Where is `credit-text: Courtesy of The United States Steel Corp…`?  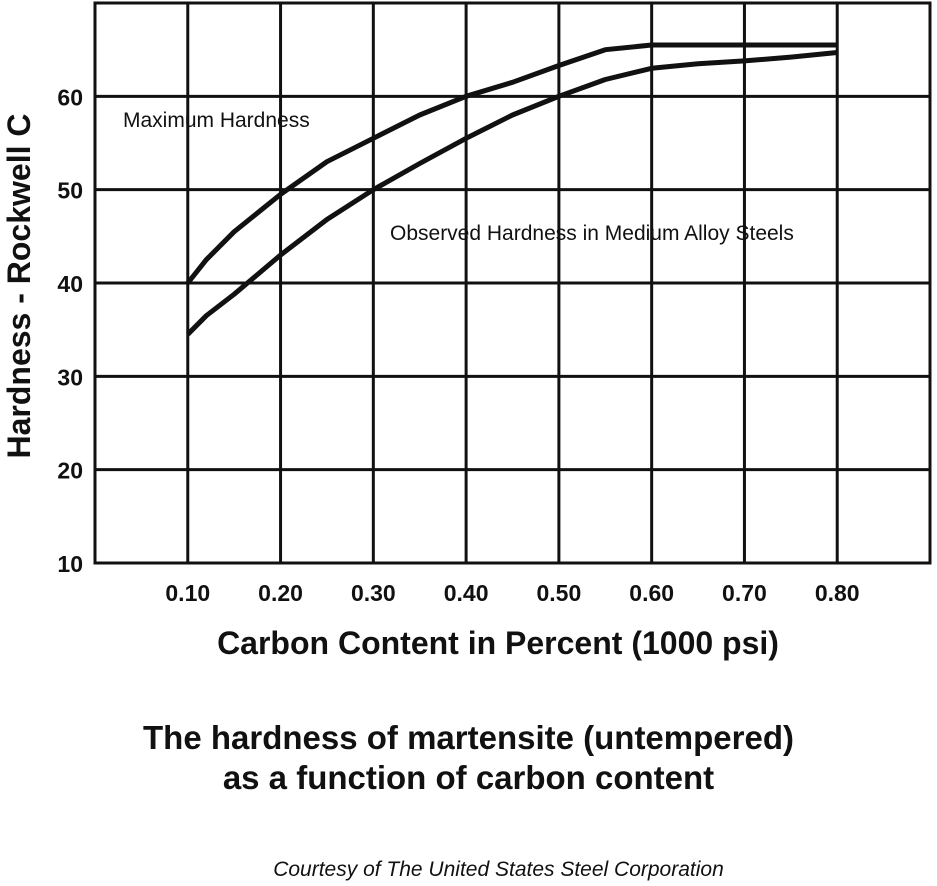
credit-text: Courtesy of The United States Steel Corp… is located at coordinates (498, 869).